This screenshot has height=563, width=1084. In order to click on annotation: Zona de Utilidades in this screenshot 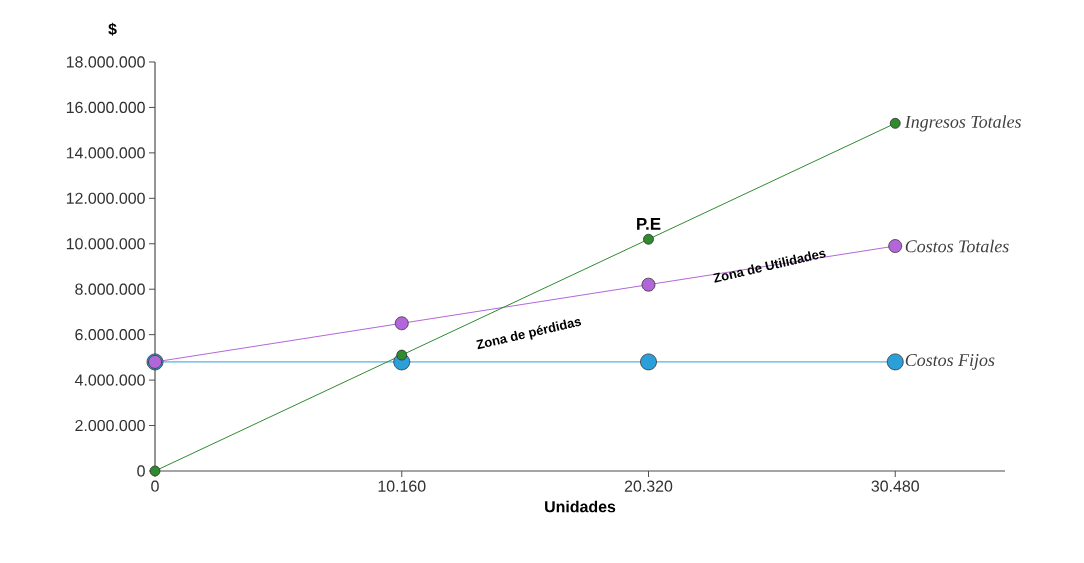, I will do `click(769, 266)`.